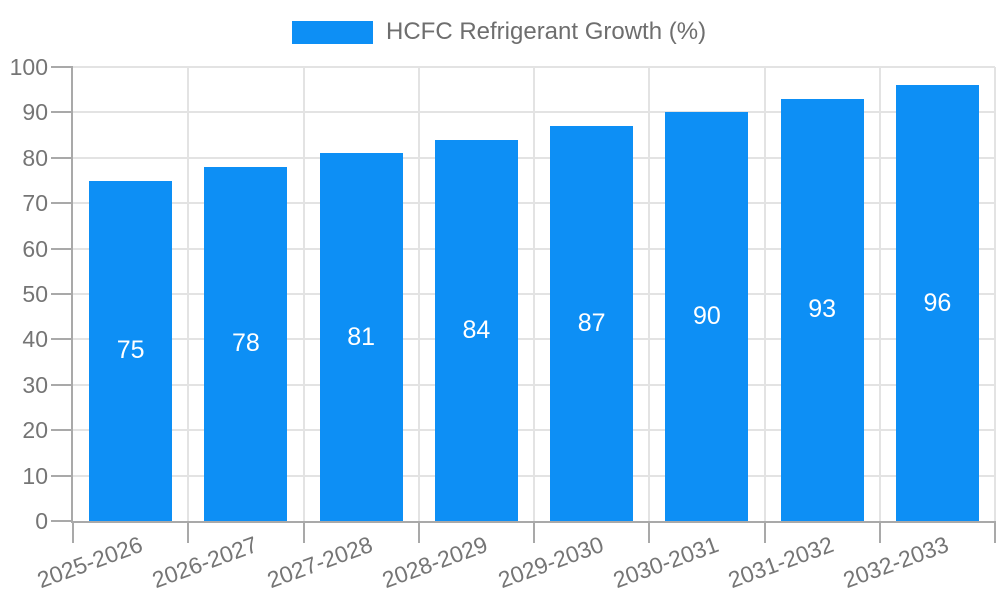  What do you see at coordinates (546, 31) in the screenshot?
I see `legend-label: HCFC Refrigerant Growth (%)` at bounding box center [546, 31].